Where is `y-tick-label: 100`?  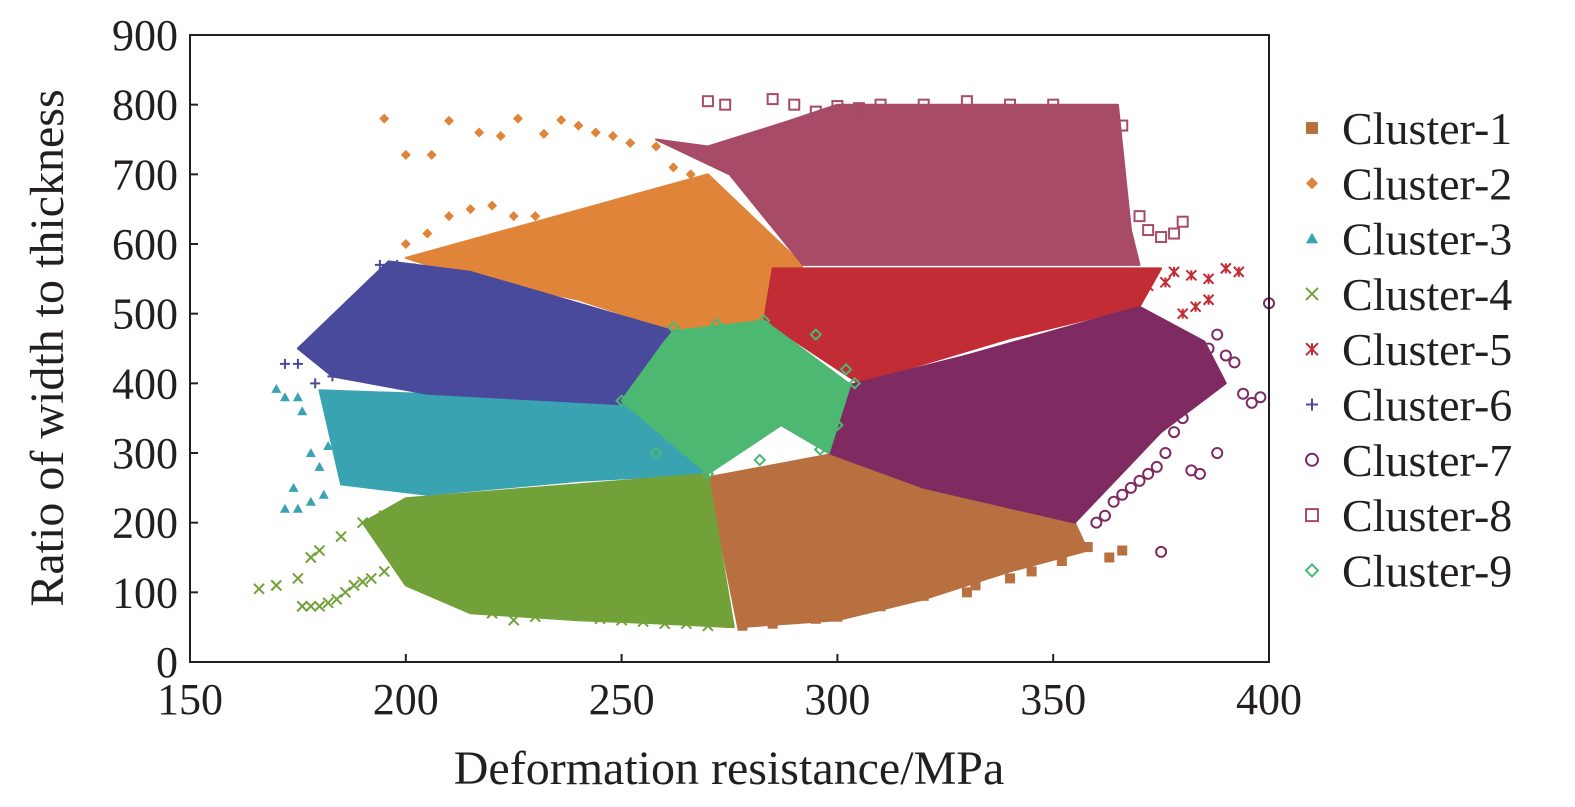 y-tick-label: 100 is located at coordinates (145, 592).